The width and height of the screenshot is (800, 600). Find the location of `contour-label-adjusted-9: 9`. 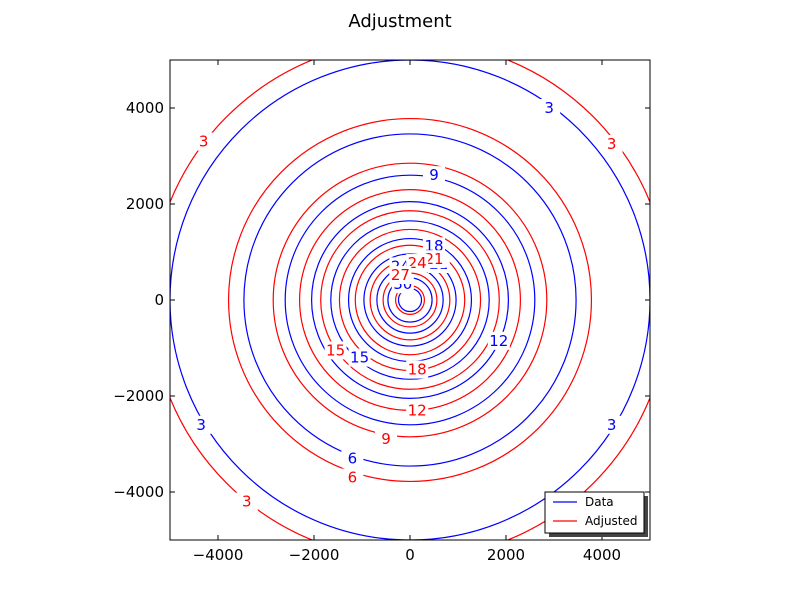

contour-label-adjusted-9: 9 is located at coordinates (386, 439).